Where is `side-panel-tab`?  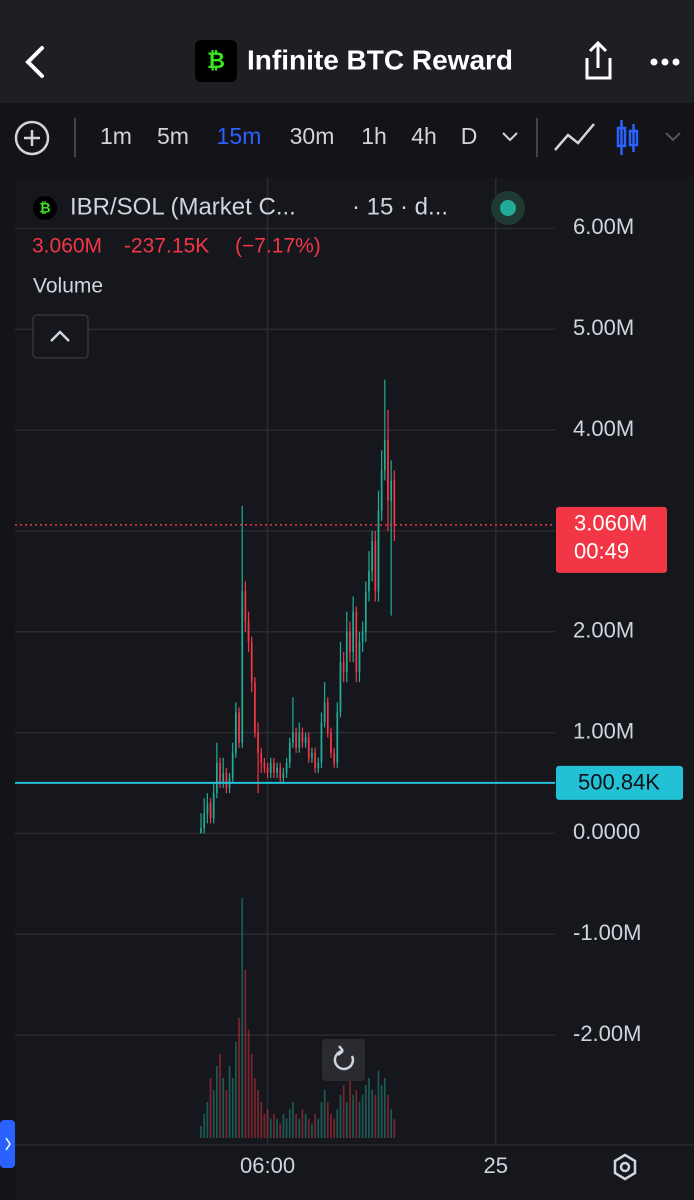 side-panel-tab is located at coordinates (7, 1144).